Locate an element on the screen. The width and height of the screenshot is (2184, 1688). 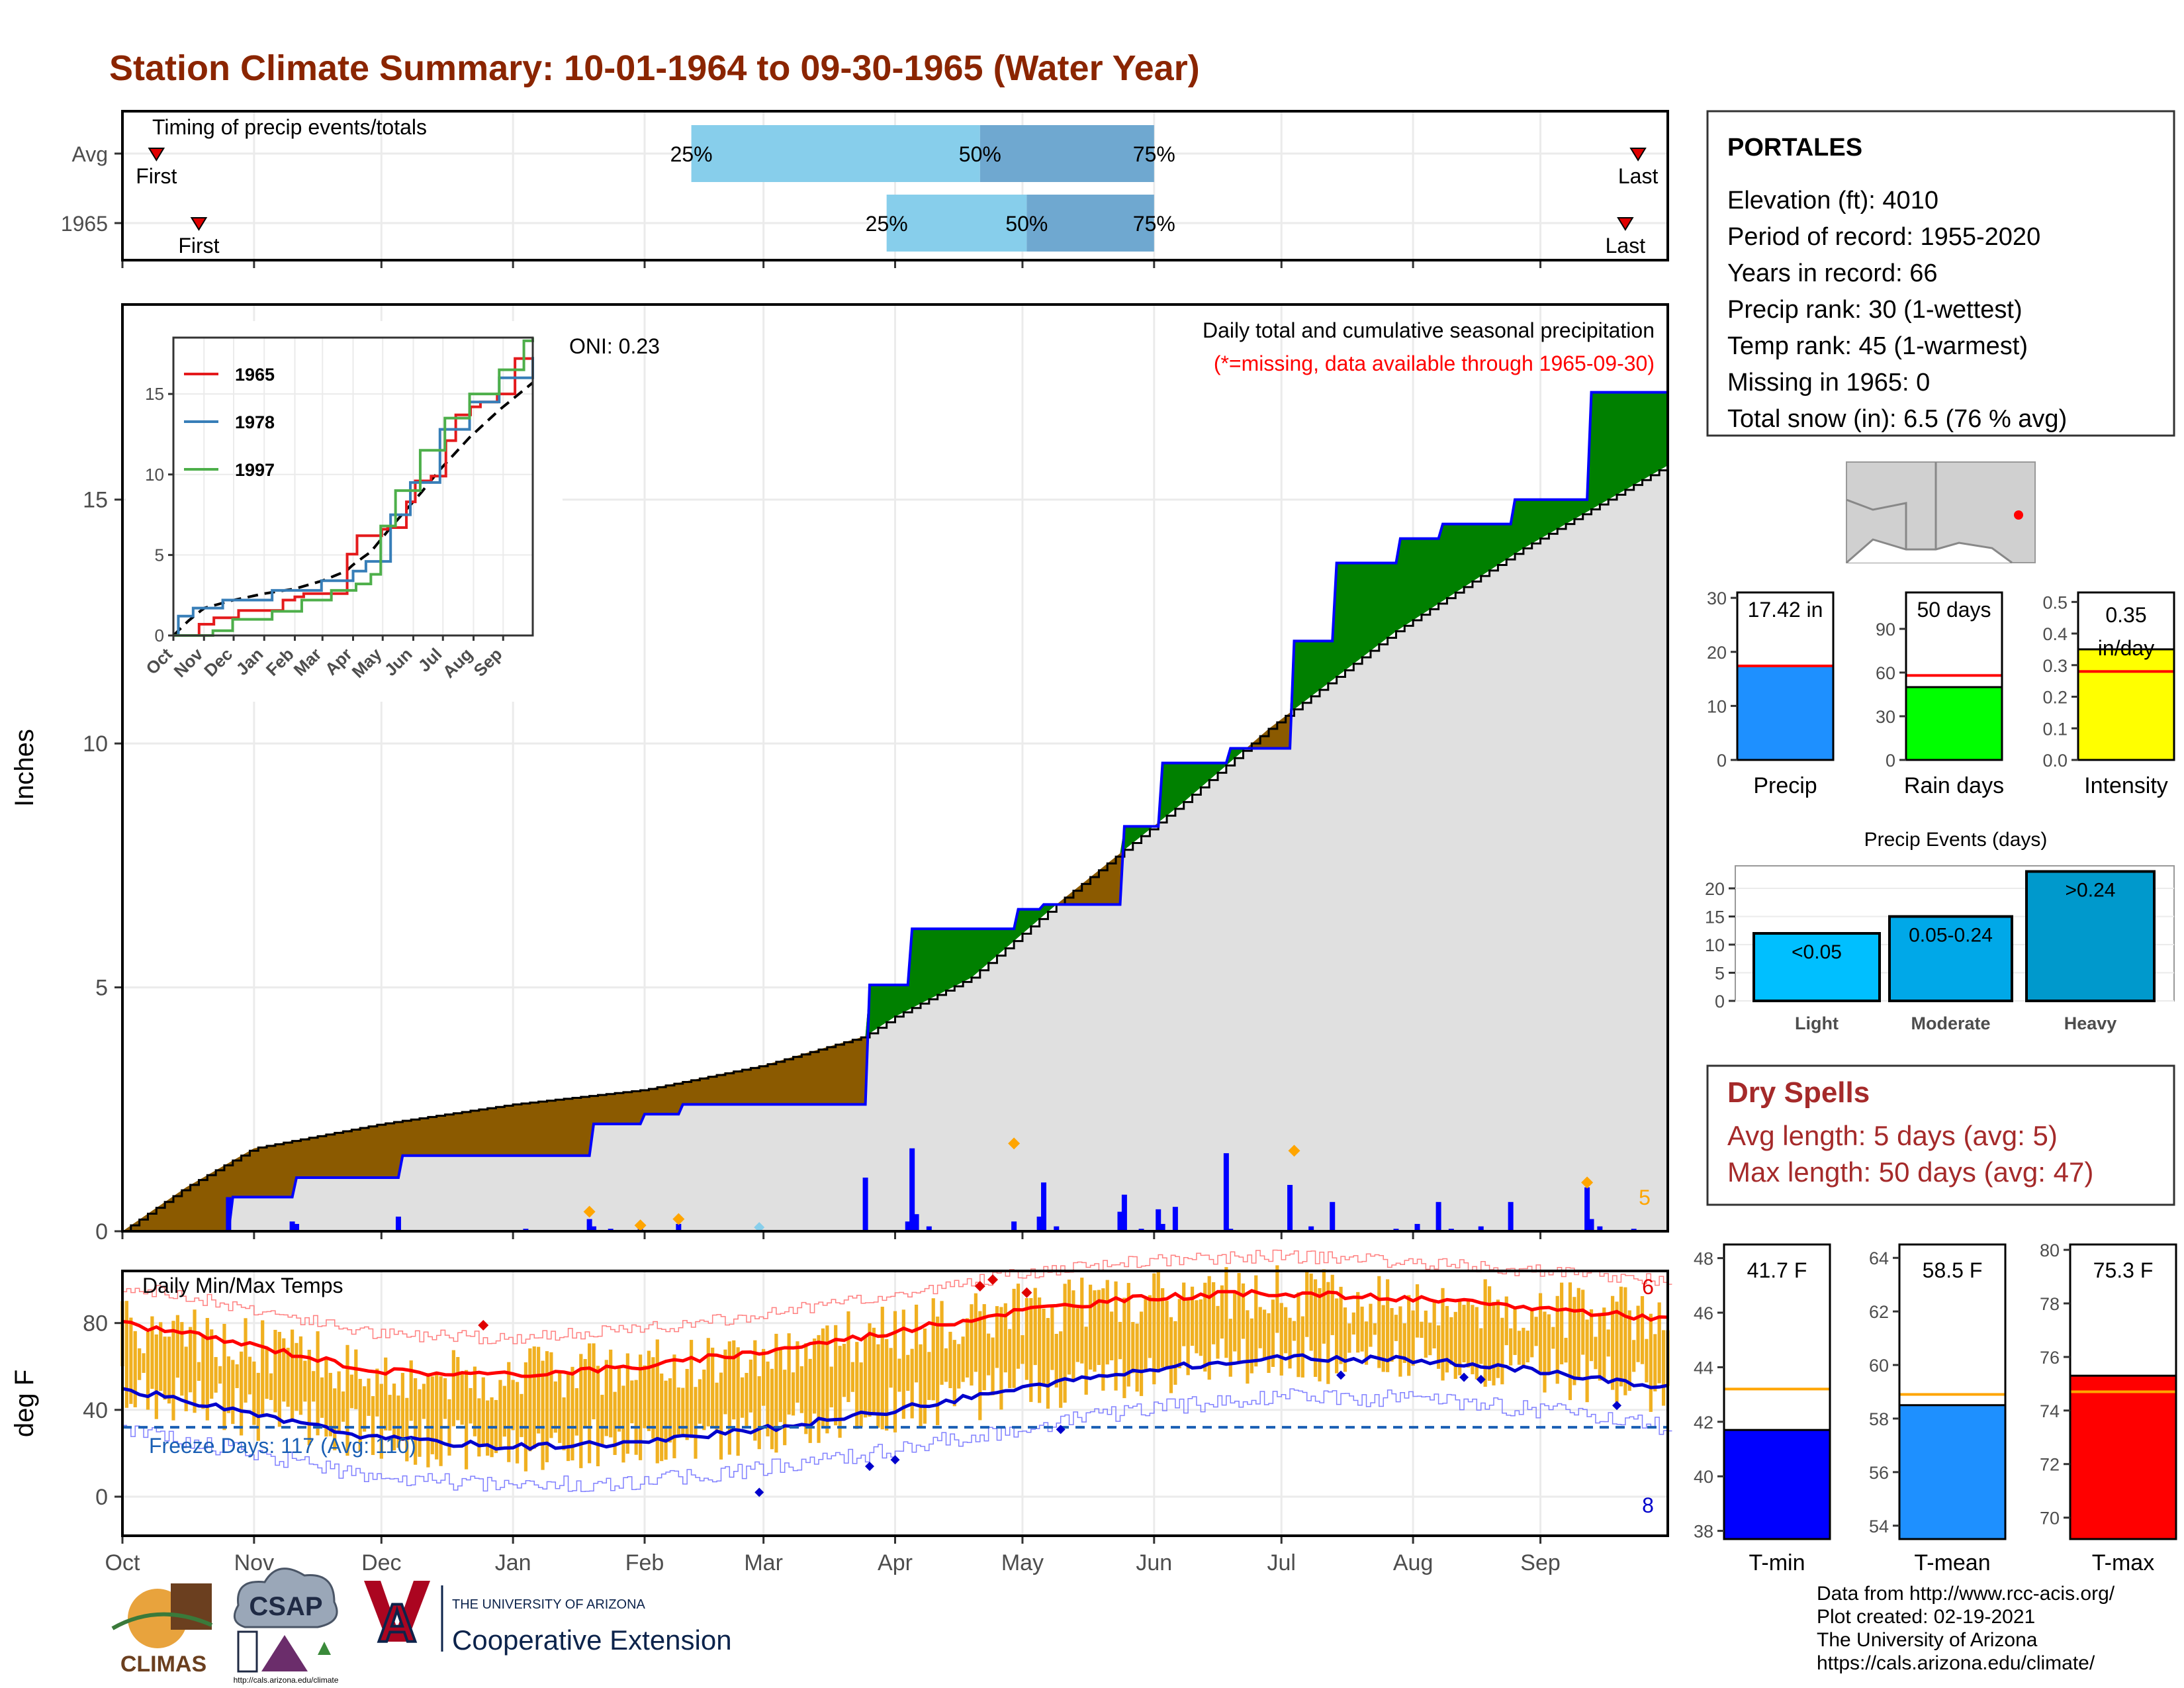
inset-y-tick-label: 0 is located at coordinates (159, 635).